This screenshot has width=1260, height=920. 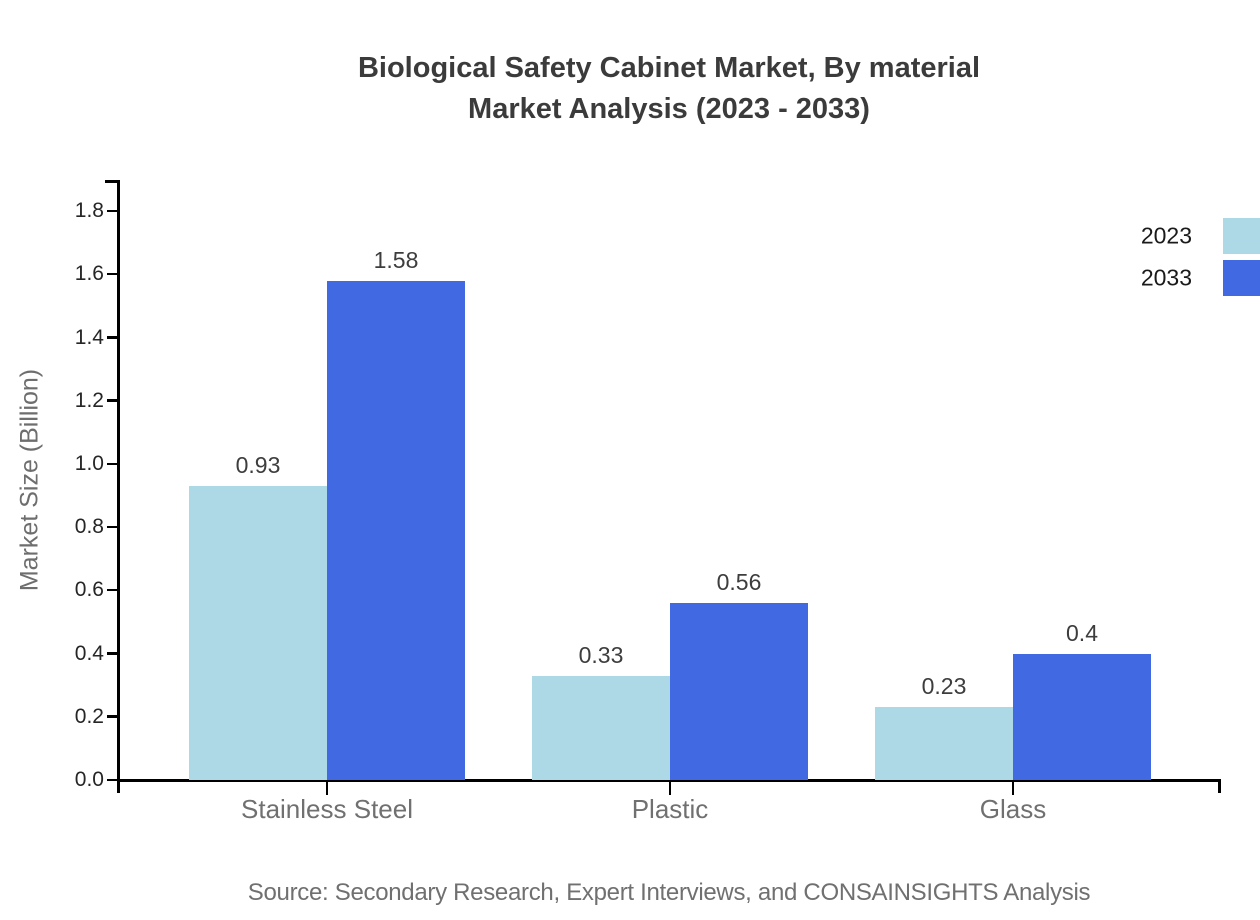 I want to click on bar-value-label: 0.23, so click(x=944, y=686).